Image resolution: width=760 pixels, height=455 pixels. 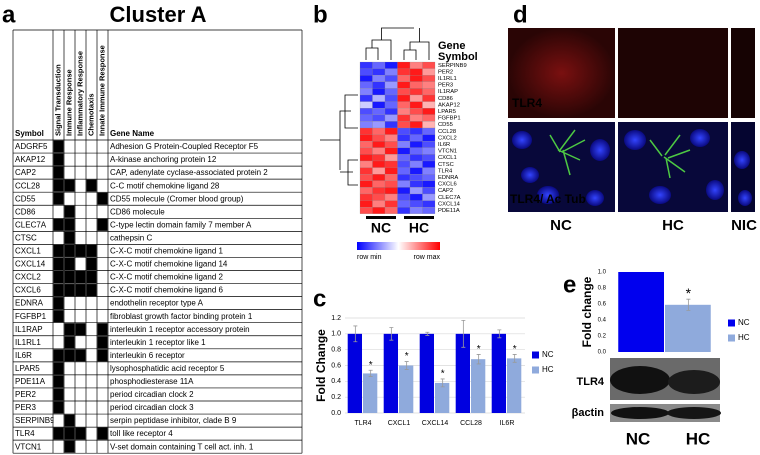 What do you see at coordinates (566, 199) in the screenshot?
I see `stain-label: Ac Tub` at bounding box center [566, 199].